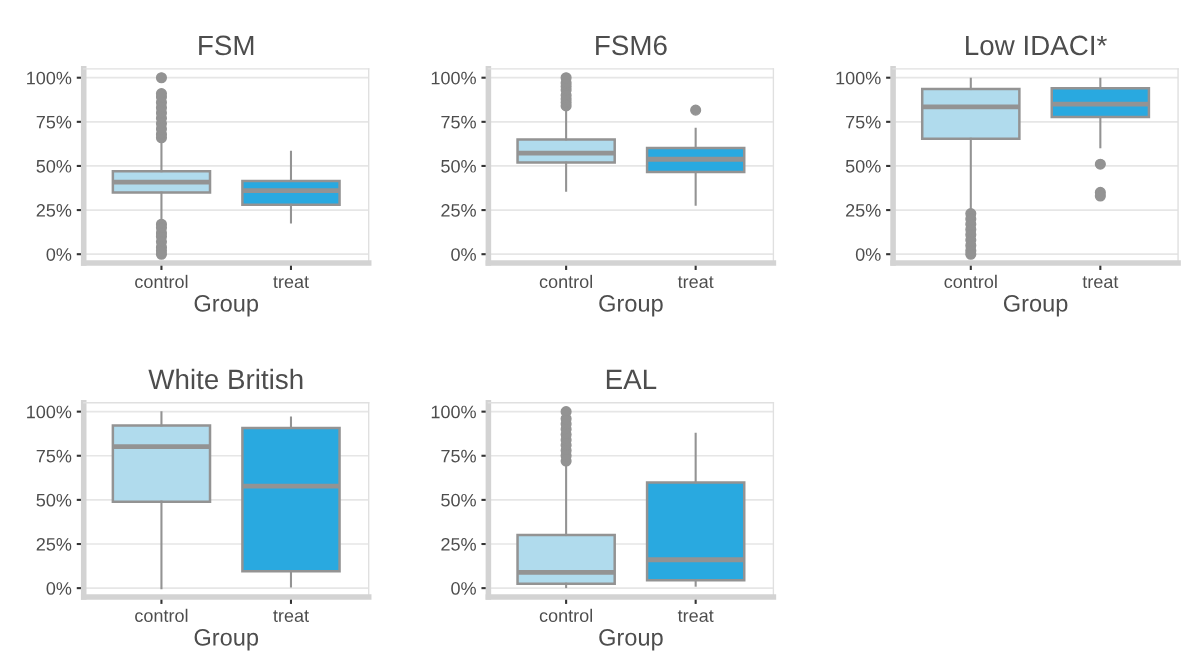 The width and height of the screenshot is (1196, 656). Describe the element at coordinates (226, 45) in the screenshot. I see `chart-title: FSM` at that location.